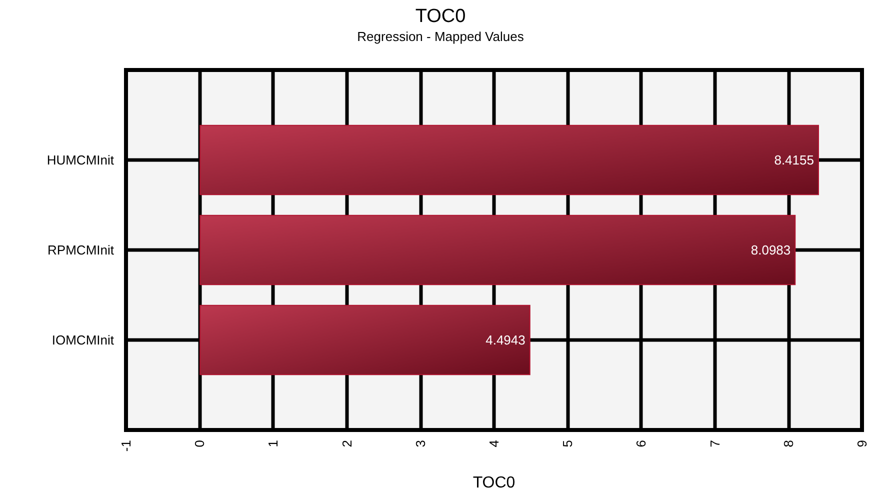 This screenshot has width=881, height=499. I want to click on data-label: 4.4943, so click(506, 340).